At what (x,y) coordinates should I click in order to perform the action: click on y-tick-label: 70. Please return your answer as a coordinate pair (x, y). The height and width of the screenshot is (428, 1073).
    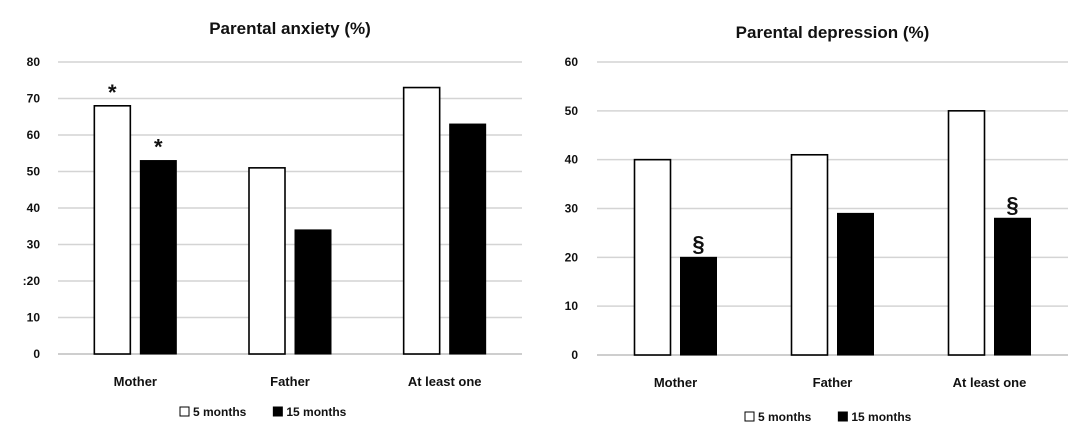
    Looking at the image, I should click on (34, 99).